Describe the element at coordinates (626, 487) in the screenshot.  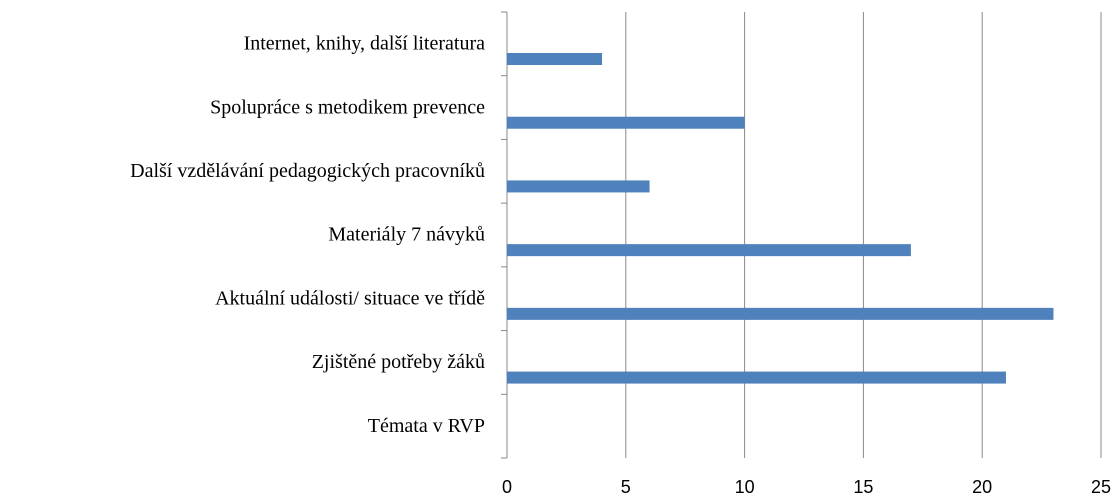
I see `x-tick-label: 5` at that location.